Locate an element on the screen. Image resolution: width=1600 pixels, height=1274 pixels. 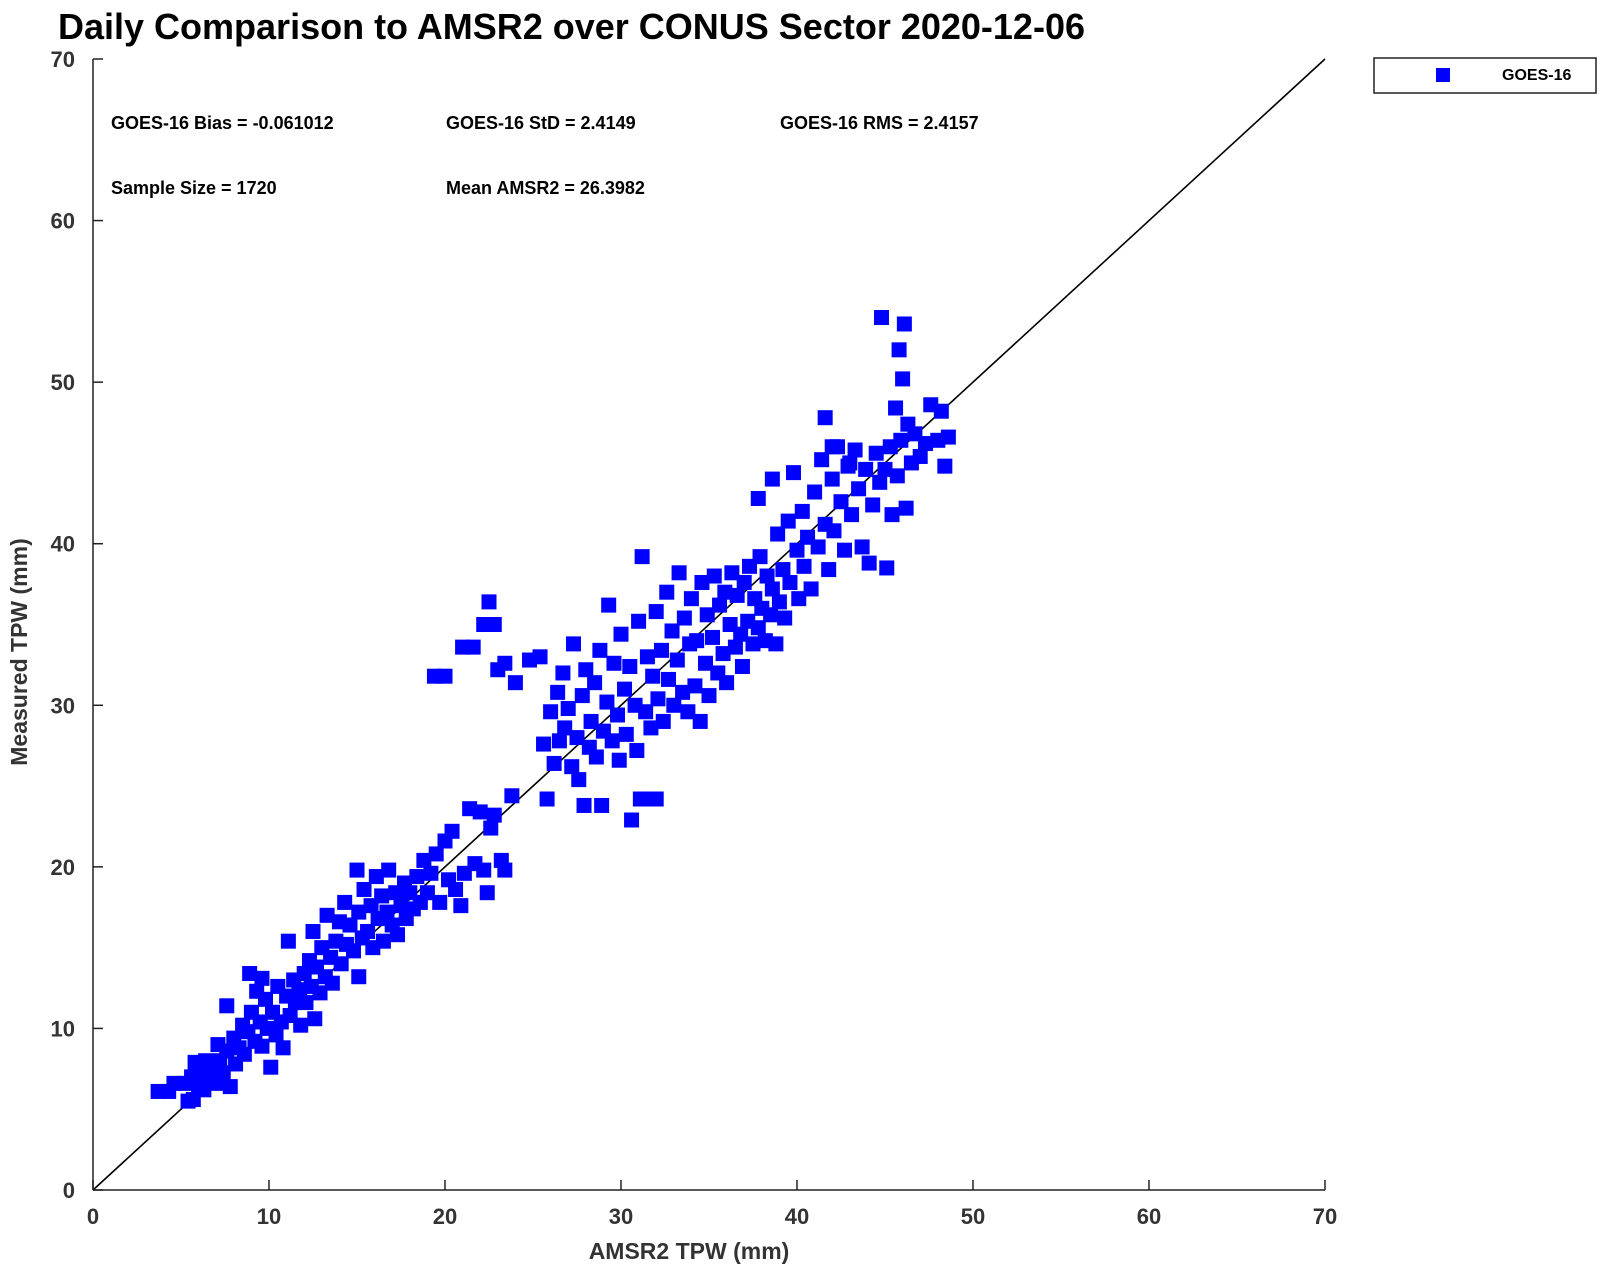
y-tick-label: 20 is located at coordinates (63, 867).